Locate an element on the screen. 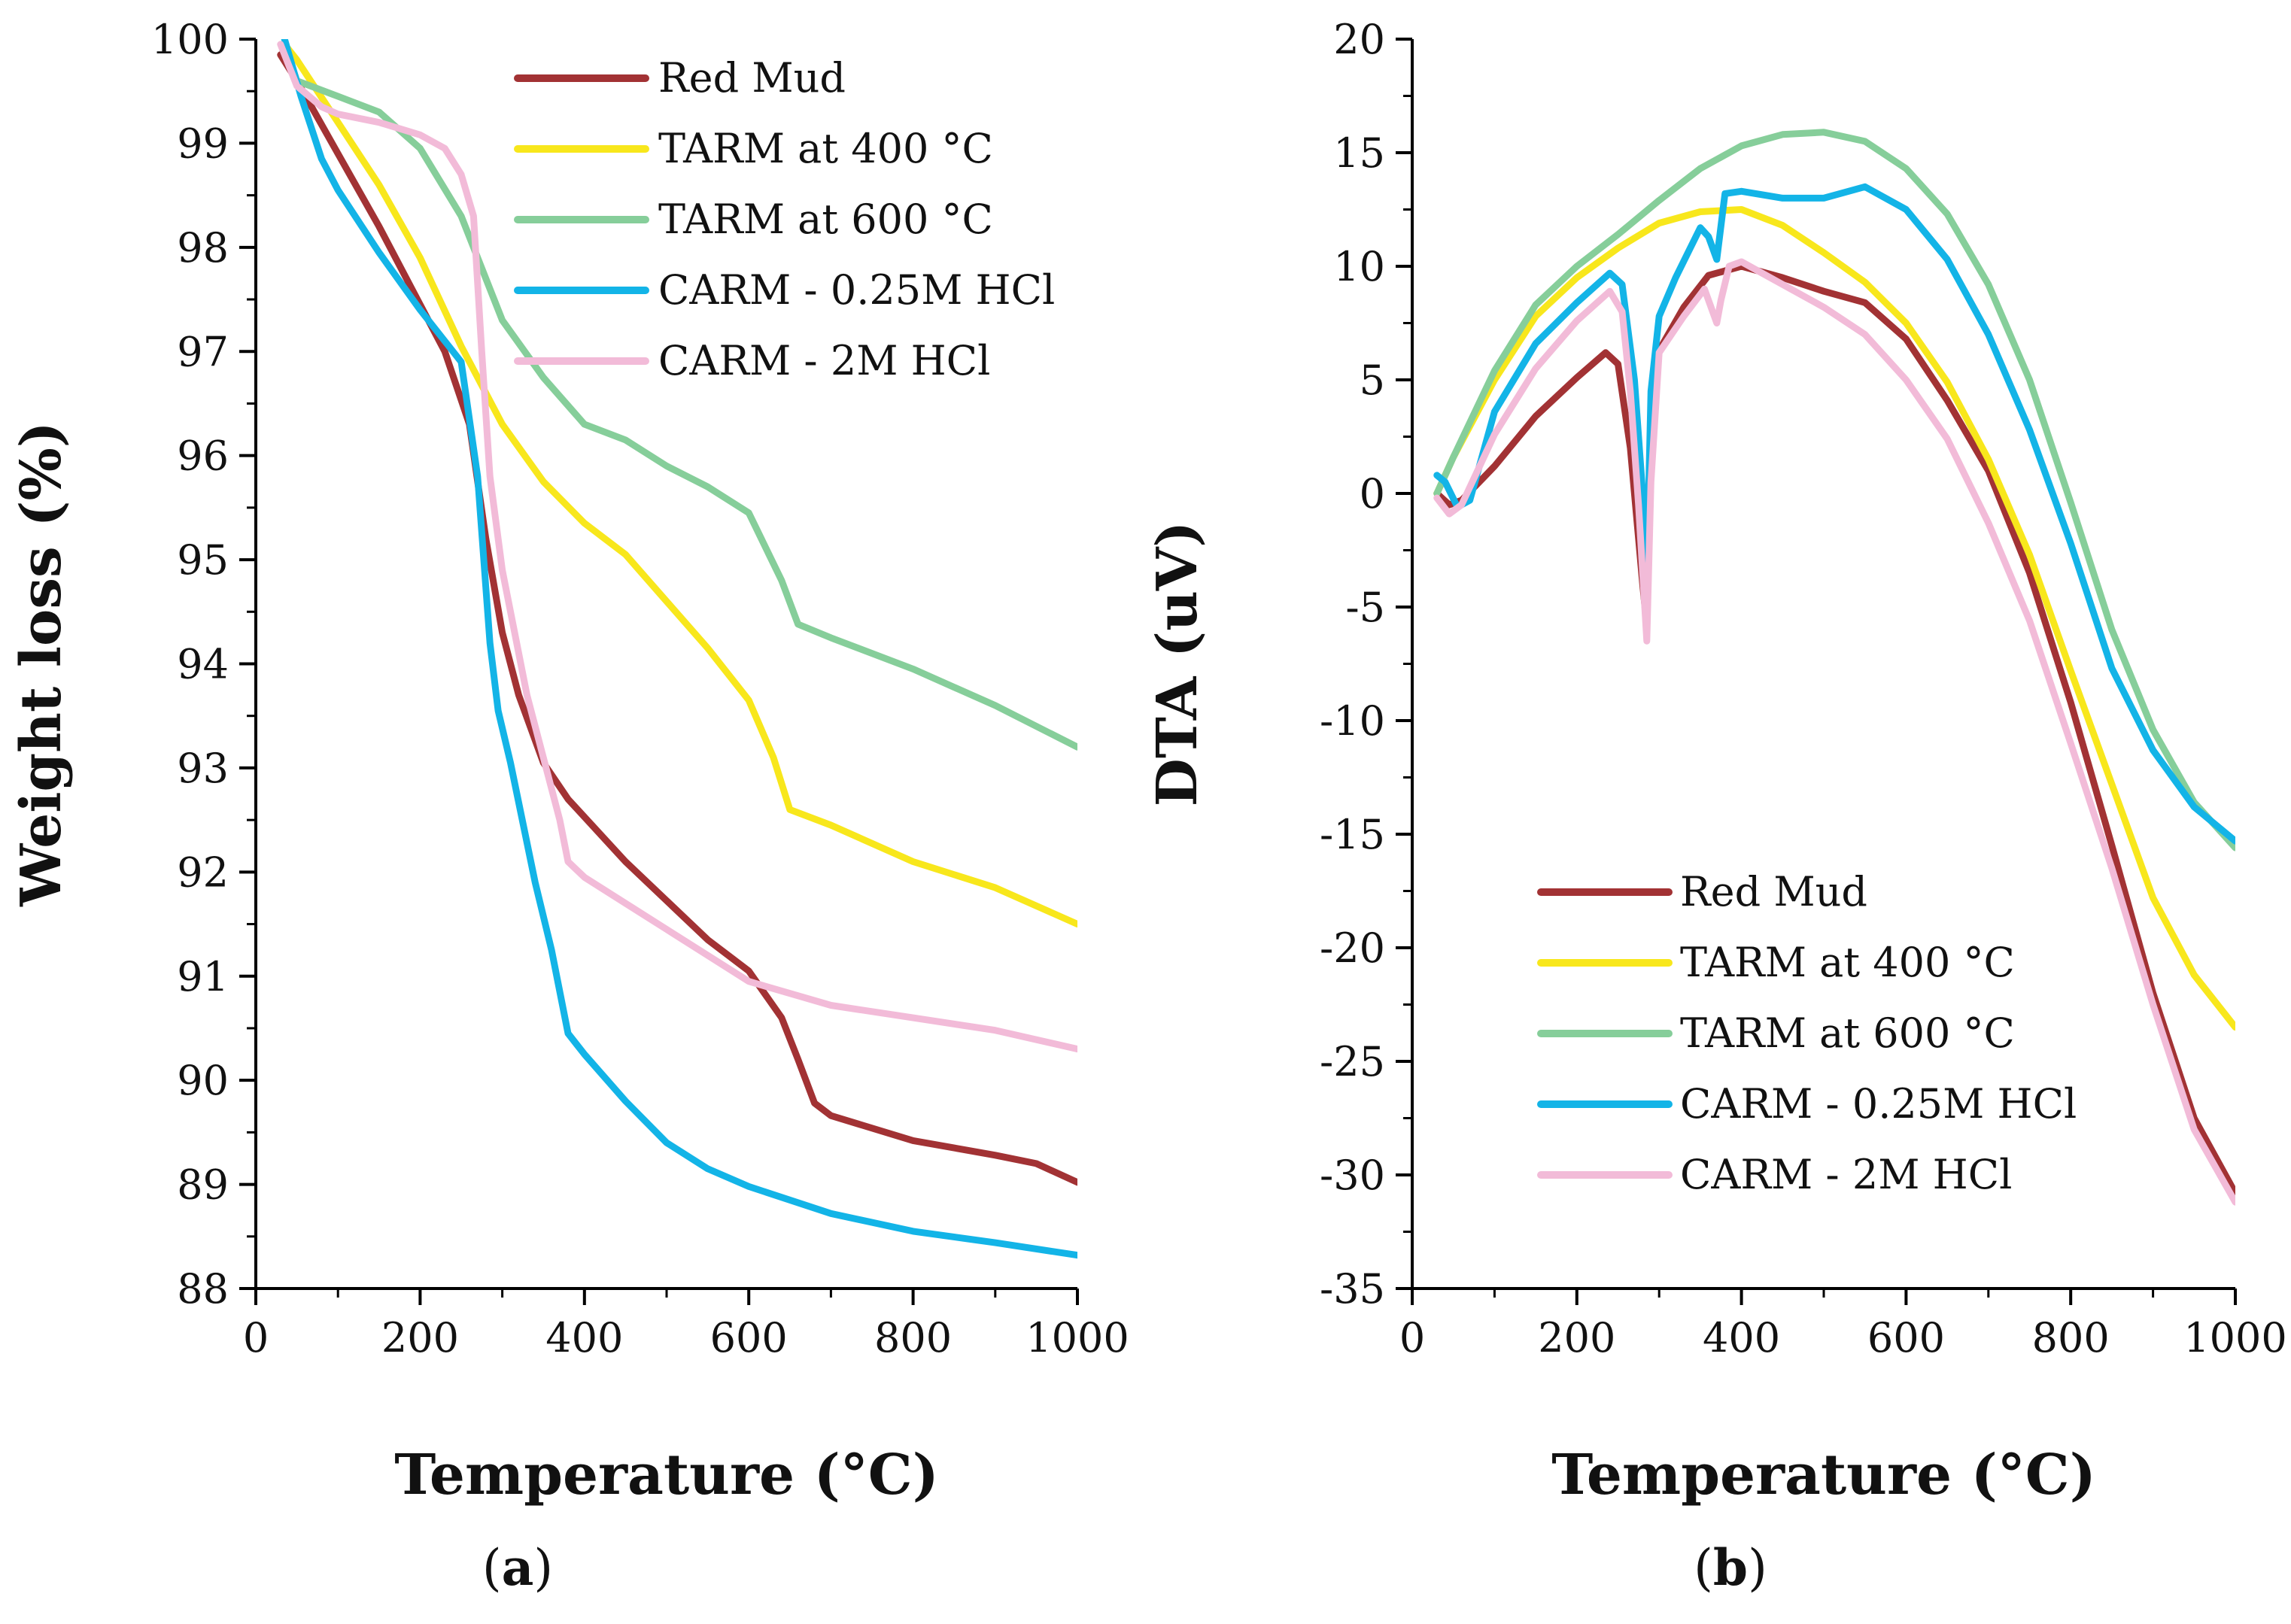 The image size is (2291, 1624). panel-a-legend-label-2: TARM at 600 °C is located at coordinates (825, 219).